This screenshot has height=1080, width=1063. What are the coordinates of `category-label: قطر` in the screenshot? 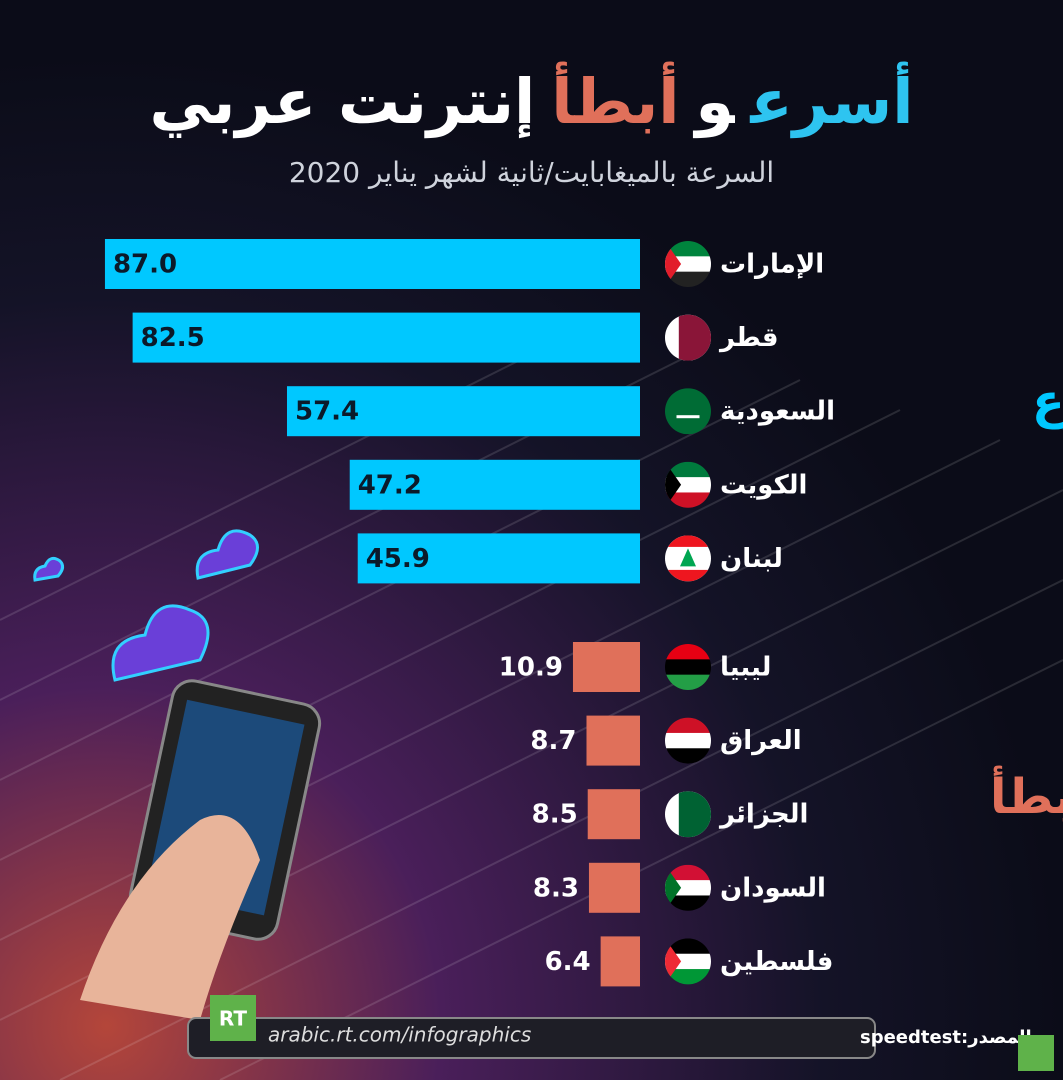 It's located at (748, 338).